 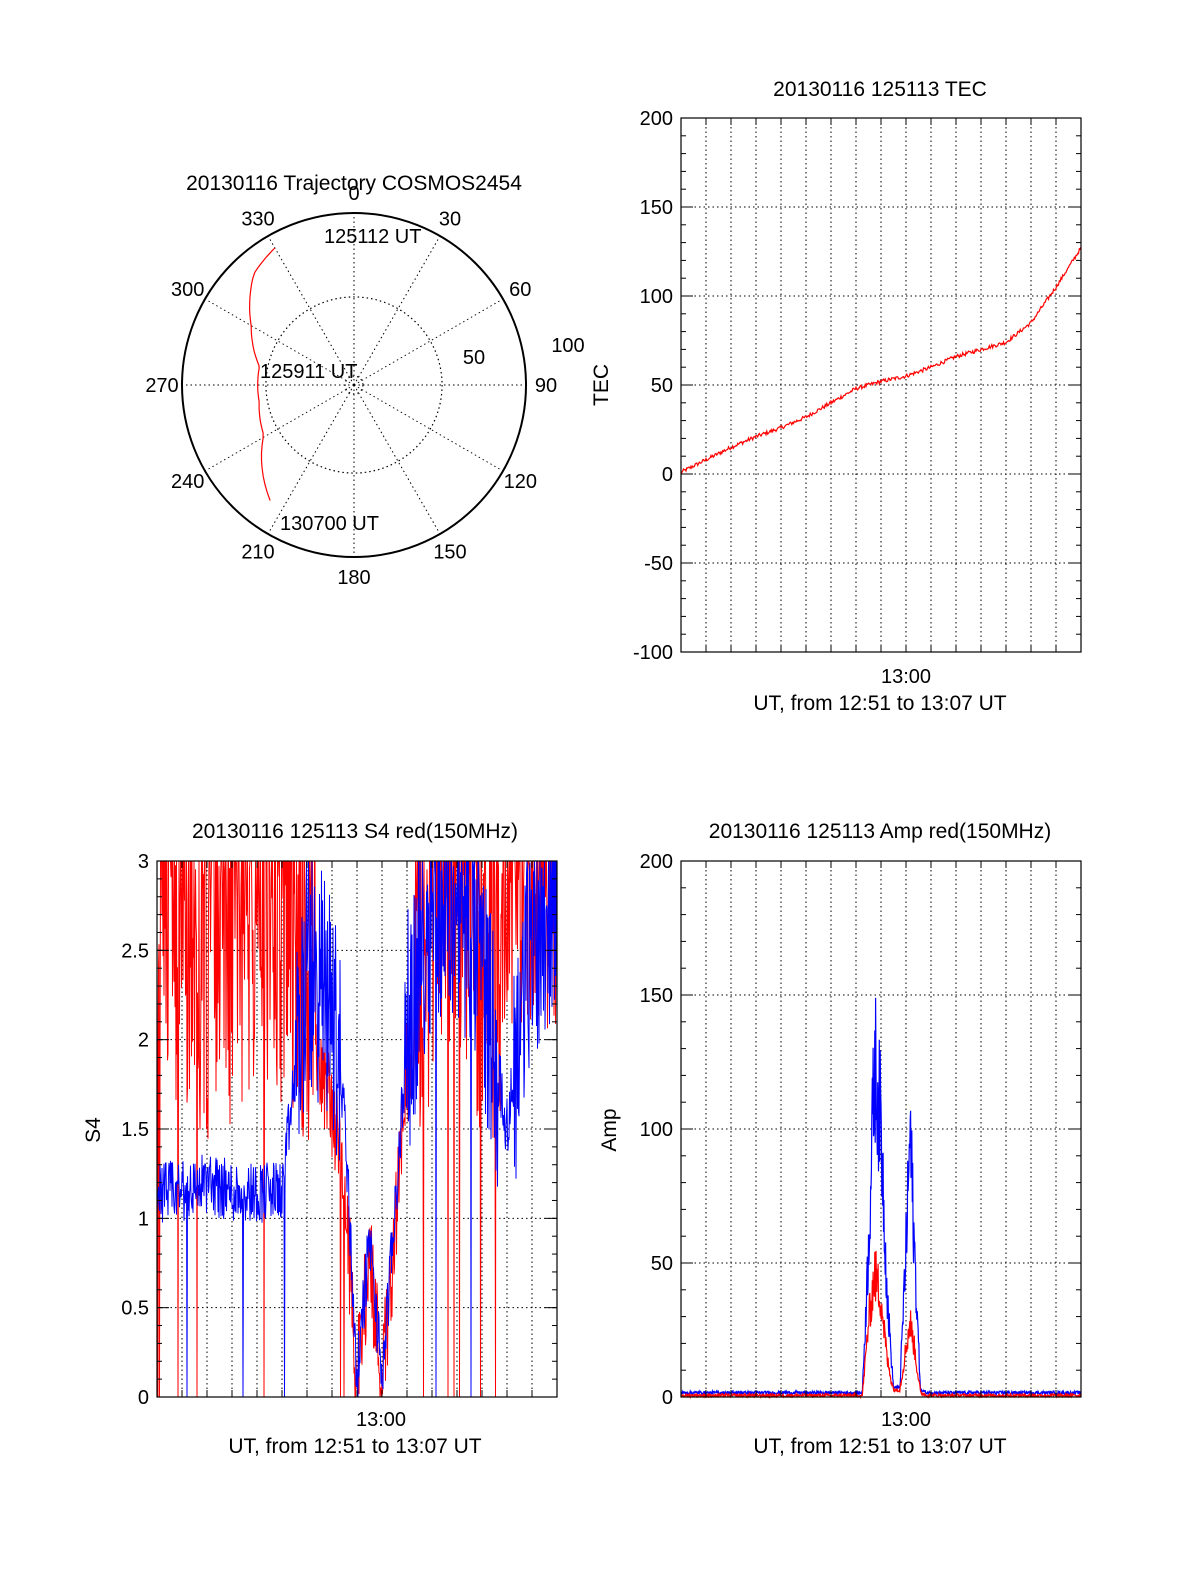 I want to click on s4-series, so click(x=357, y=1129).